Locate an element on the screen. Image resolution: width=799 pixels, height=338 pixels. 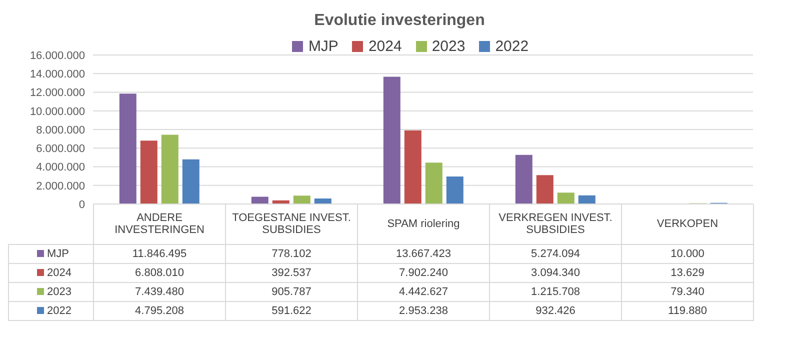
text: 2023 is located at coordinates (59, 292).